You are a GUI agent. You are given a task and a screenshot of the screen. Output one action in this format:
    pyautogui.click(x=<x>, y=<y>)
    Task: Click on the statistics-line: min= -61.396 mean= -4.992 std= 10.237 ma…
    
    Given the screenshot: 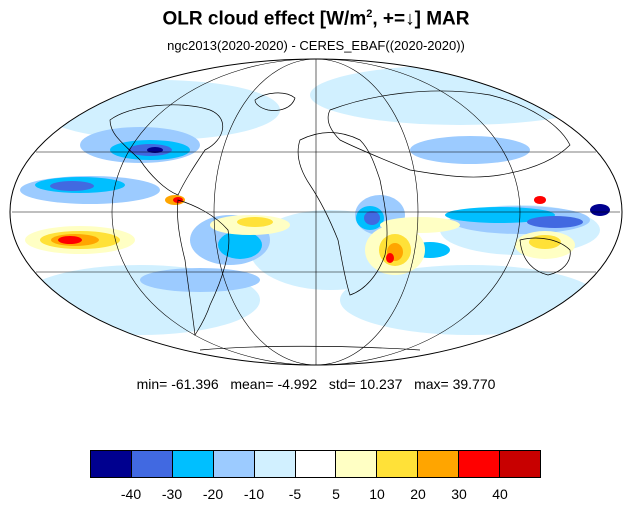 What is the action you would take?
    pyautogui.click(x=316, y=384)
    